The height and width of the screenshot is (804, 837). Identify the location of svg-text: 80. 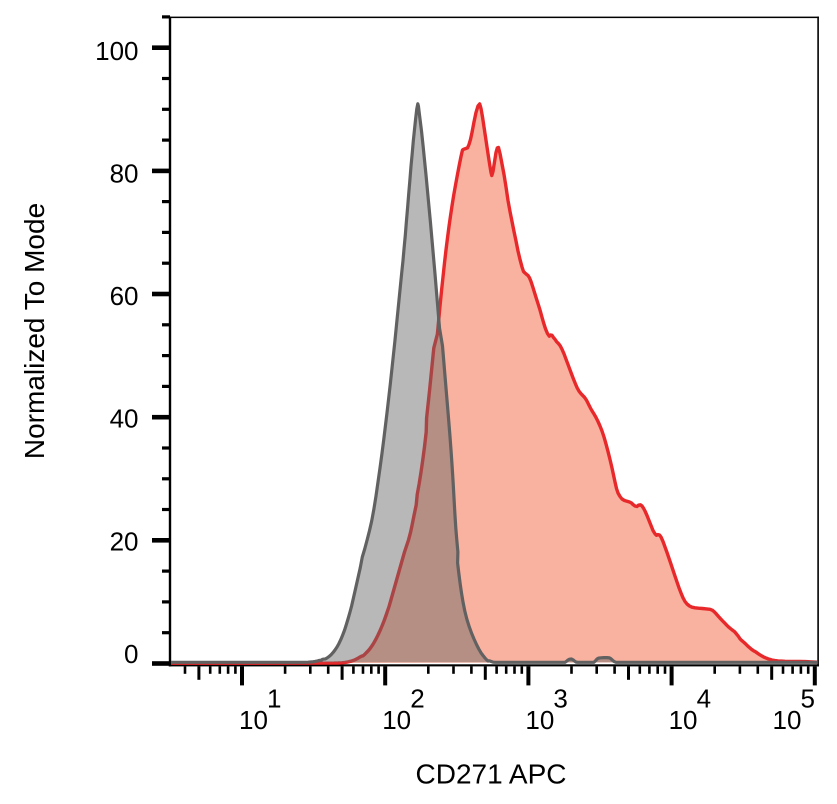
(124, 174).